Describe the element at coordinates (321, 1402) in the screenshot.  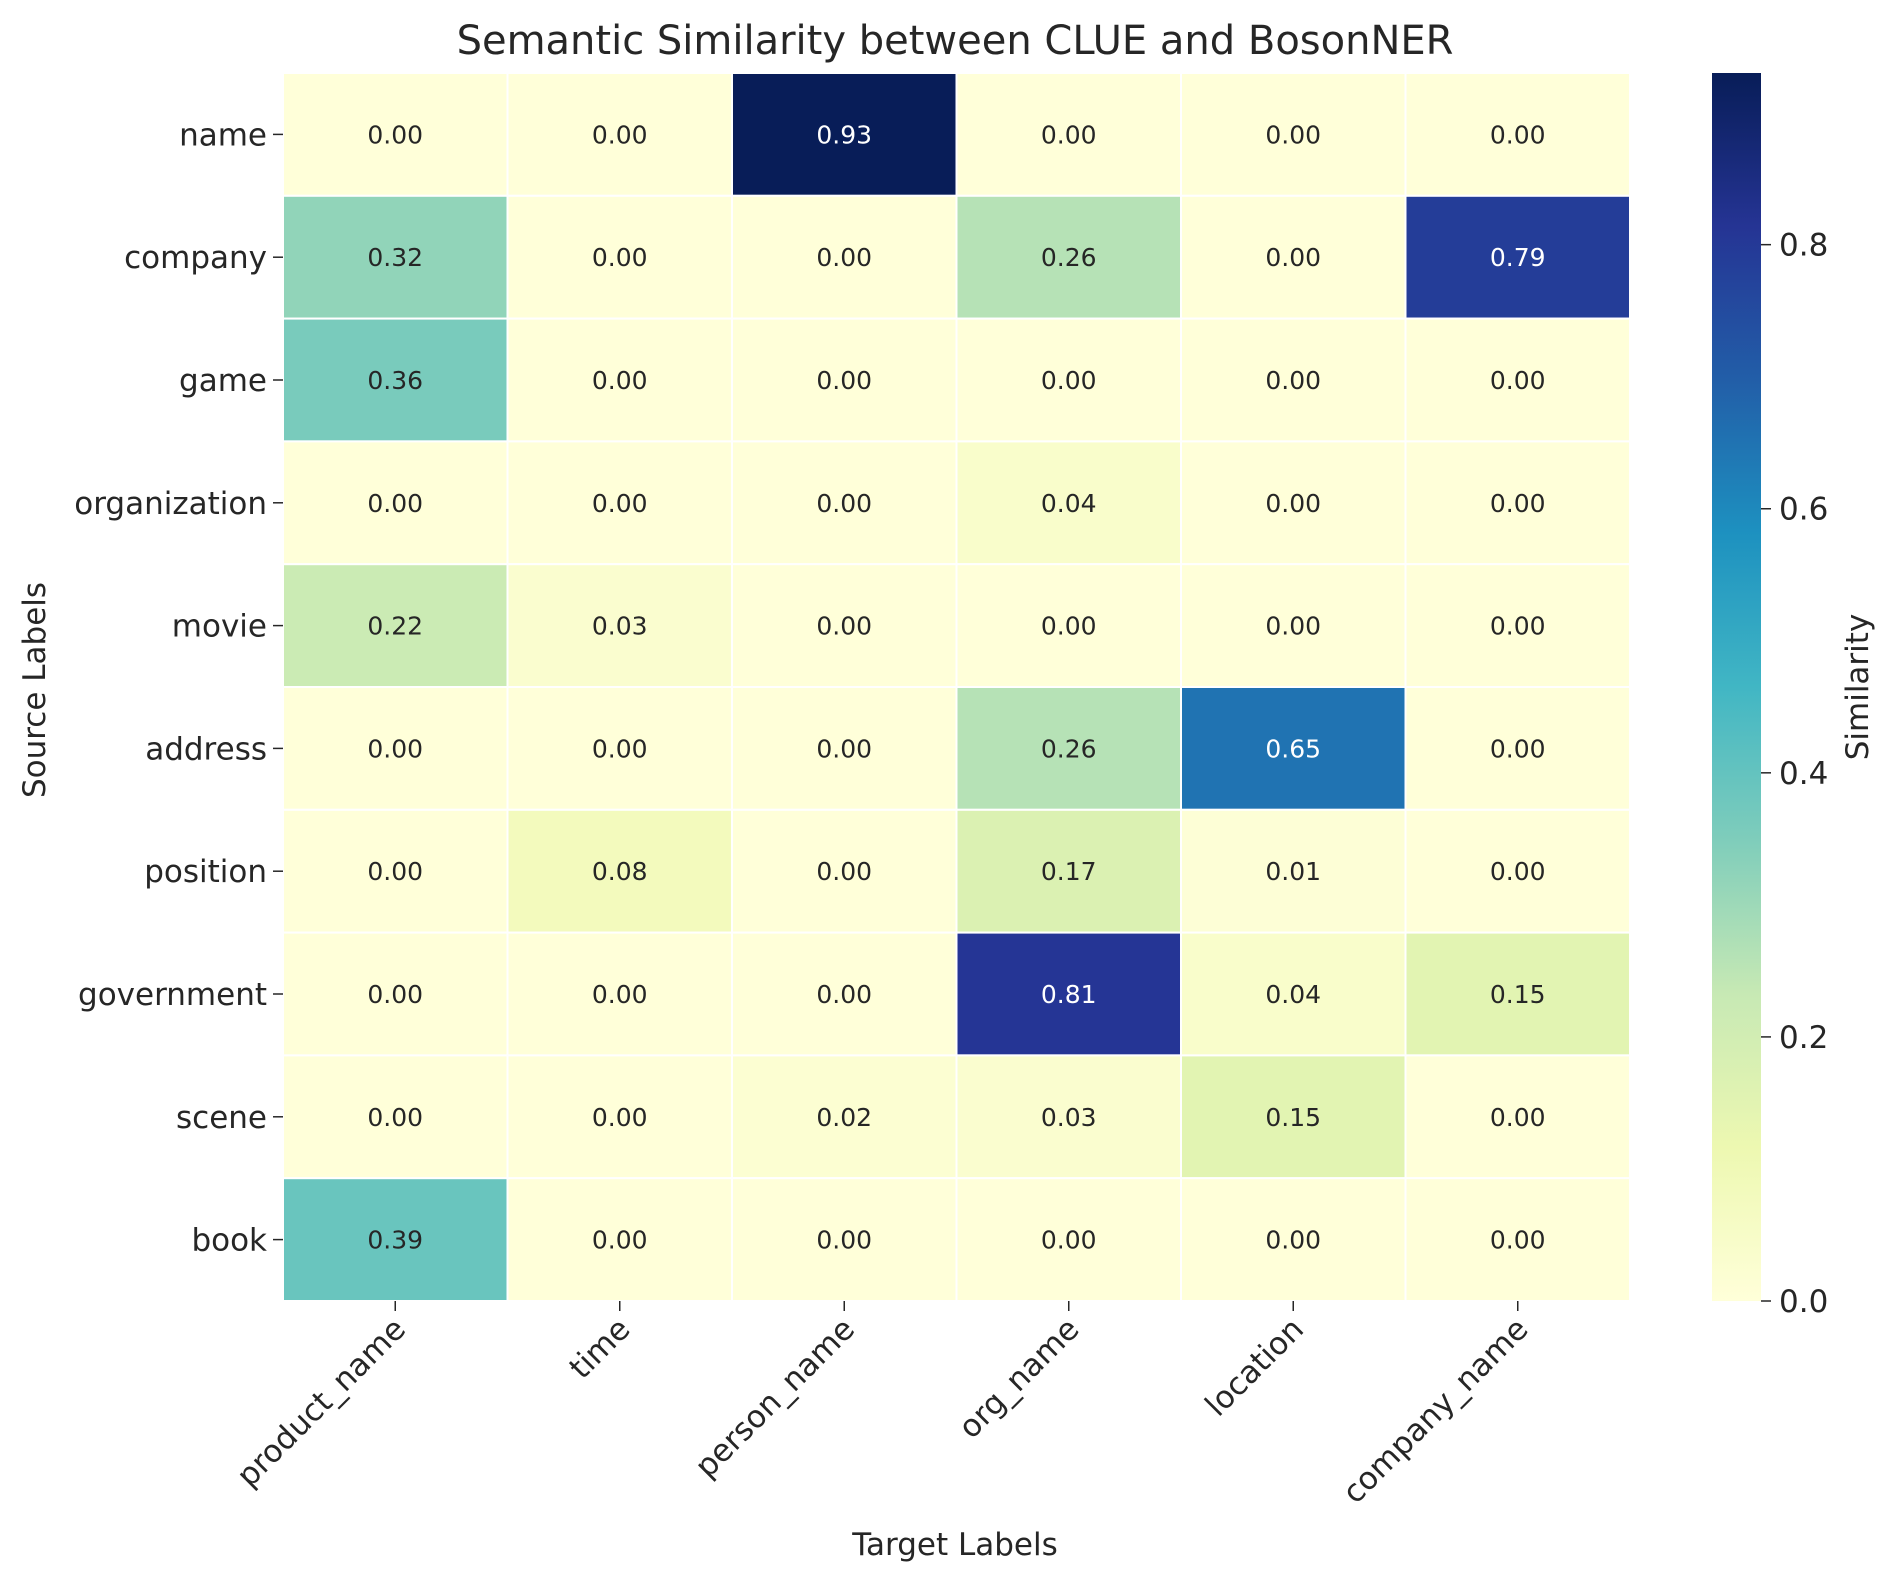
I see `x-tick-label: product_name` at that location.